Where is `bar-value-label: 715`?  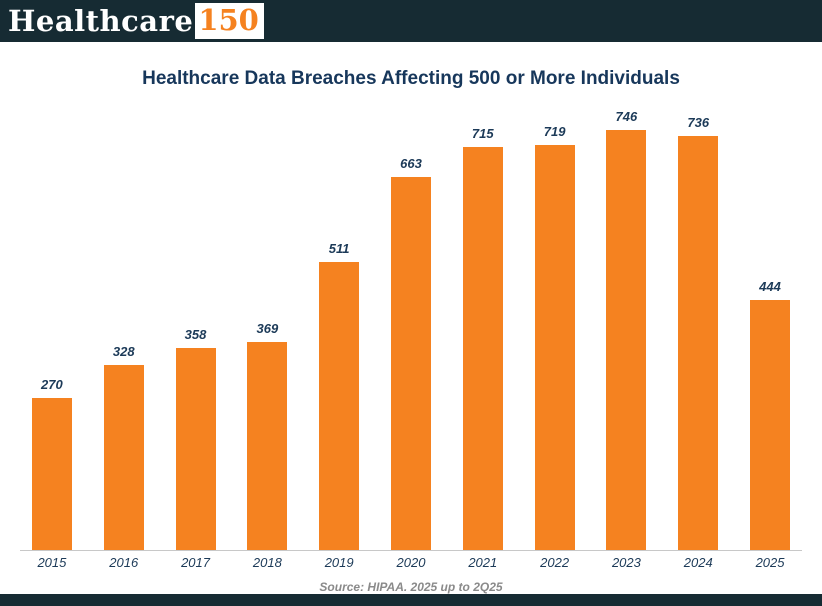
bar-value-label: 715 is located at coordinates (482, 133).